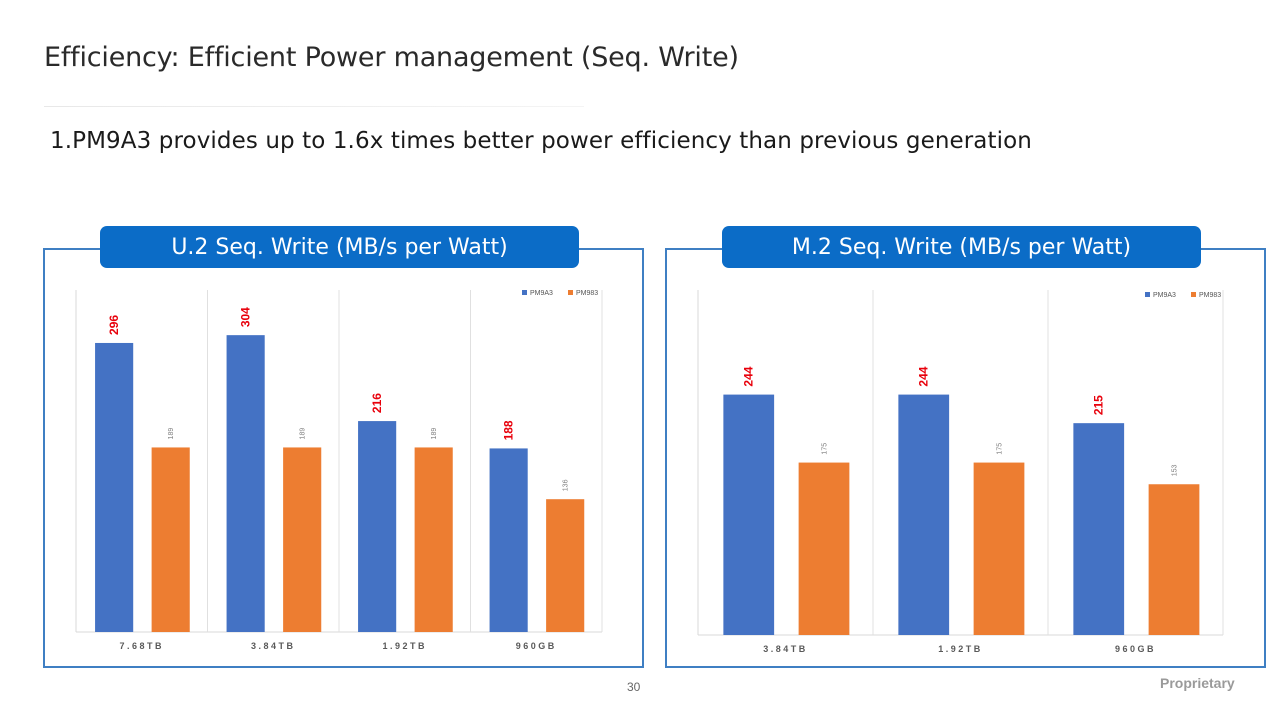  Describe the element at coordinates (246, 317) in the screenshot. I see `data-label: 304` at that location.